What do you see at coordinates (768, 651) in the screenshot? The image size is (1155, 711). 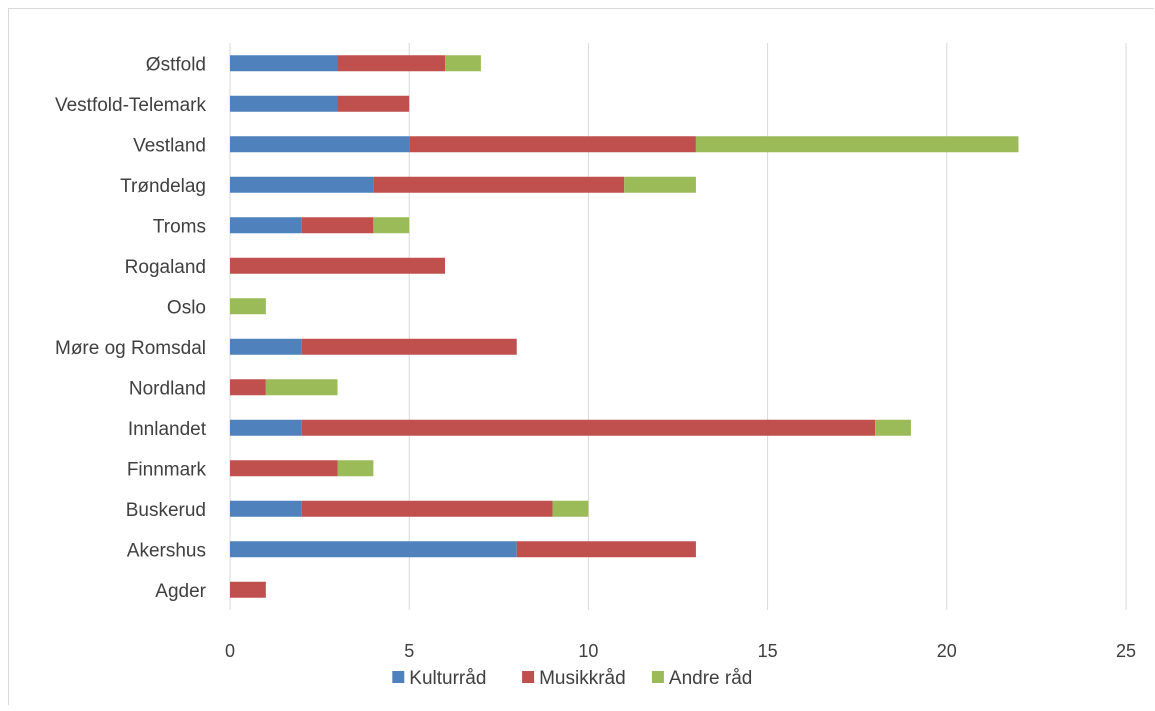 I see `x-tick-label: 15` at bounding box center [768, 651].